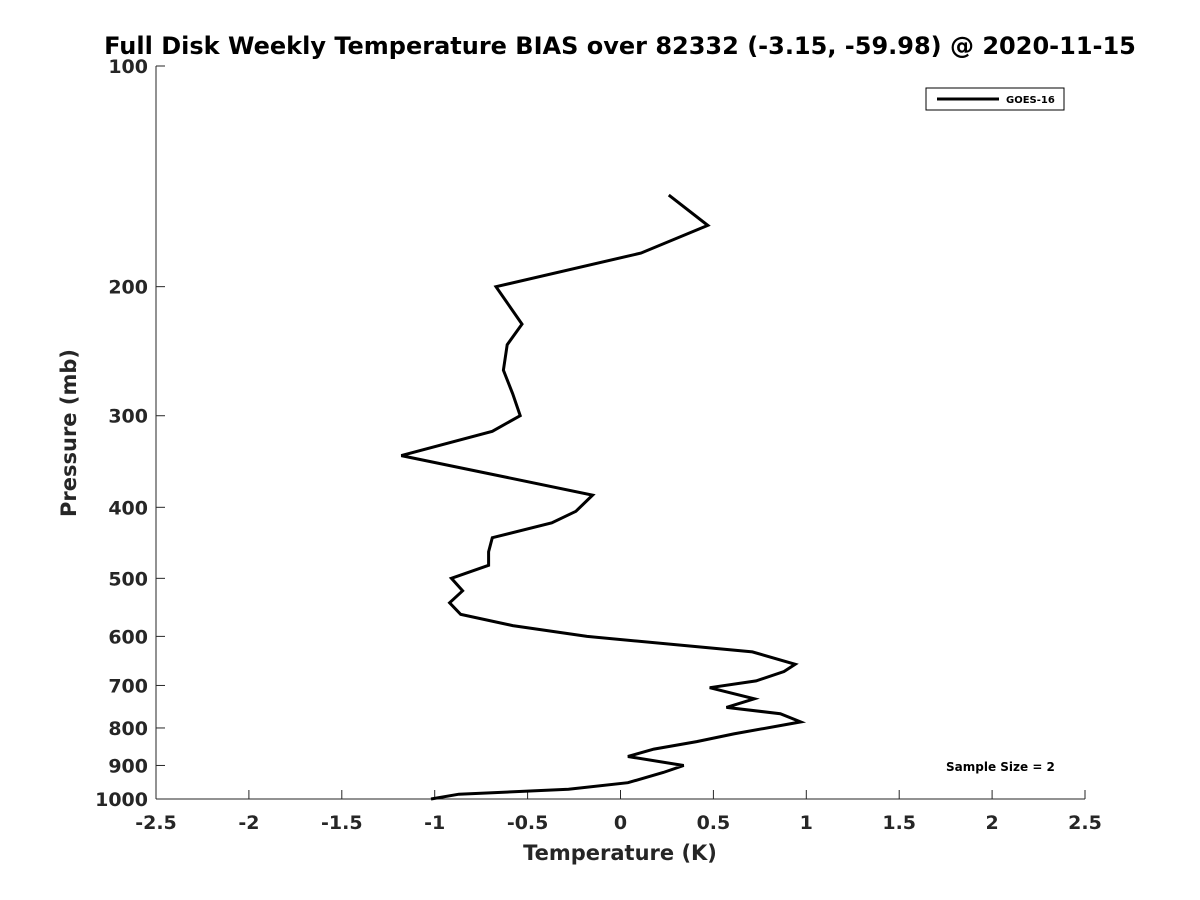 This screenshot has width=1200, height=900. Describe the element at coordinates (991, 823) in the screenshot. I see `x-tick-label: 2` at that location.